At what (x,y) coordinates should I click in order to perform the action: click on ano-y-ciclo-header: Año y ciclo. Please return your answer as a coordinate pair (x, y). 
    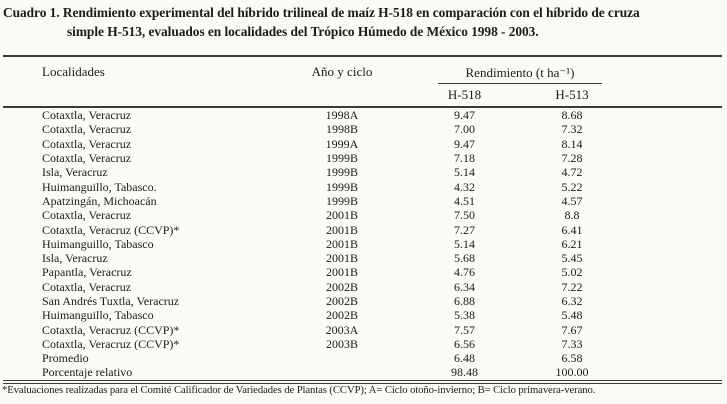
    Looking at the image, I should click on (342, 71).